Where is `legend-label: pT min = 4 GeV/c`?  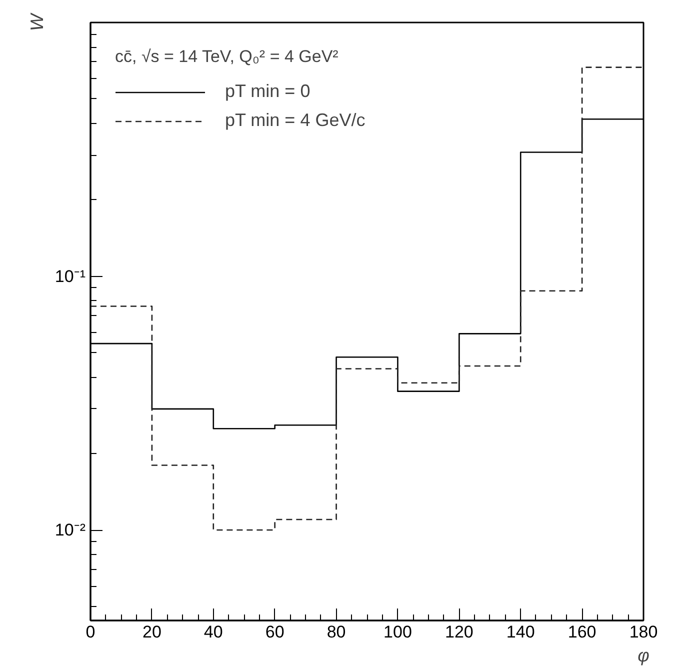 legend-label: pT min = 4 GeV/c is located at coordinates (295, 120).